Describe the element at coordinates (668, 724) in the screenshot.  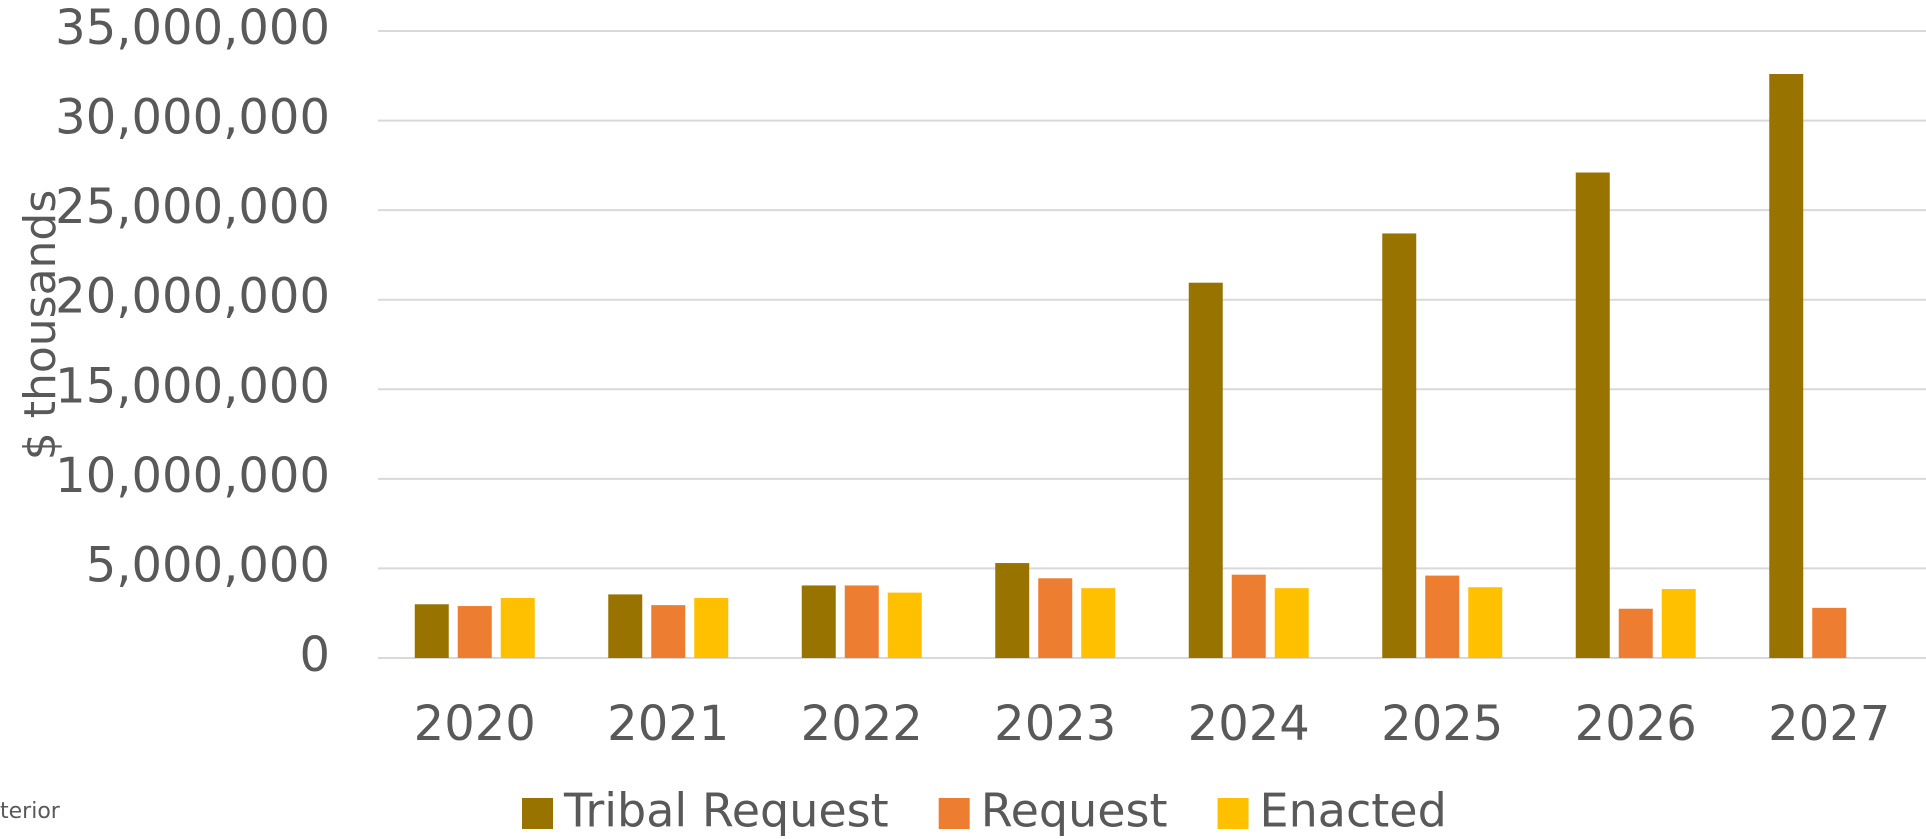
I see `x-tick-label: 2021` at that location.